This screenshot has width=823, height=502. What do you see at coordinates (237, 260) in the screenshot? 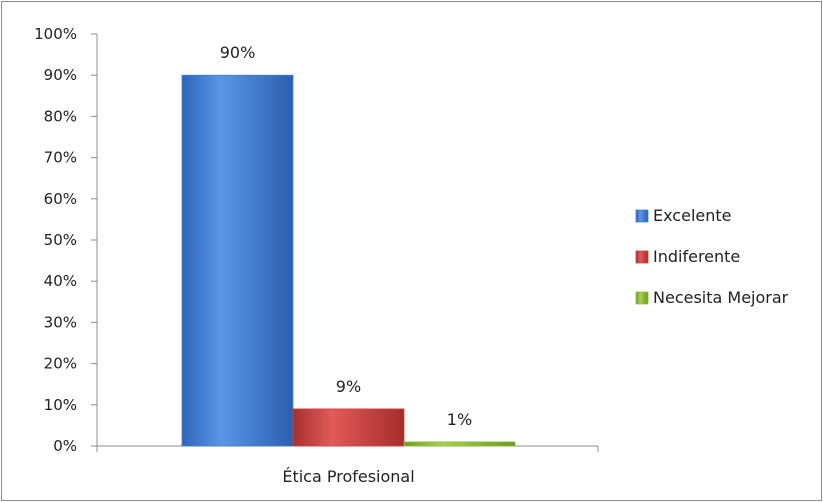
I see `bar-excelente` at bounding box center [237, 260].